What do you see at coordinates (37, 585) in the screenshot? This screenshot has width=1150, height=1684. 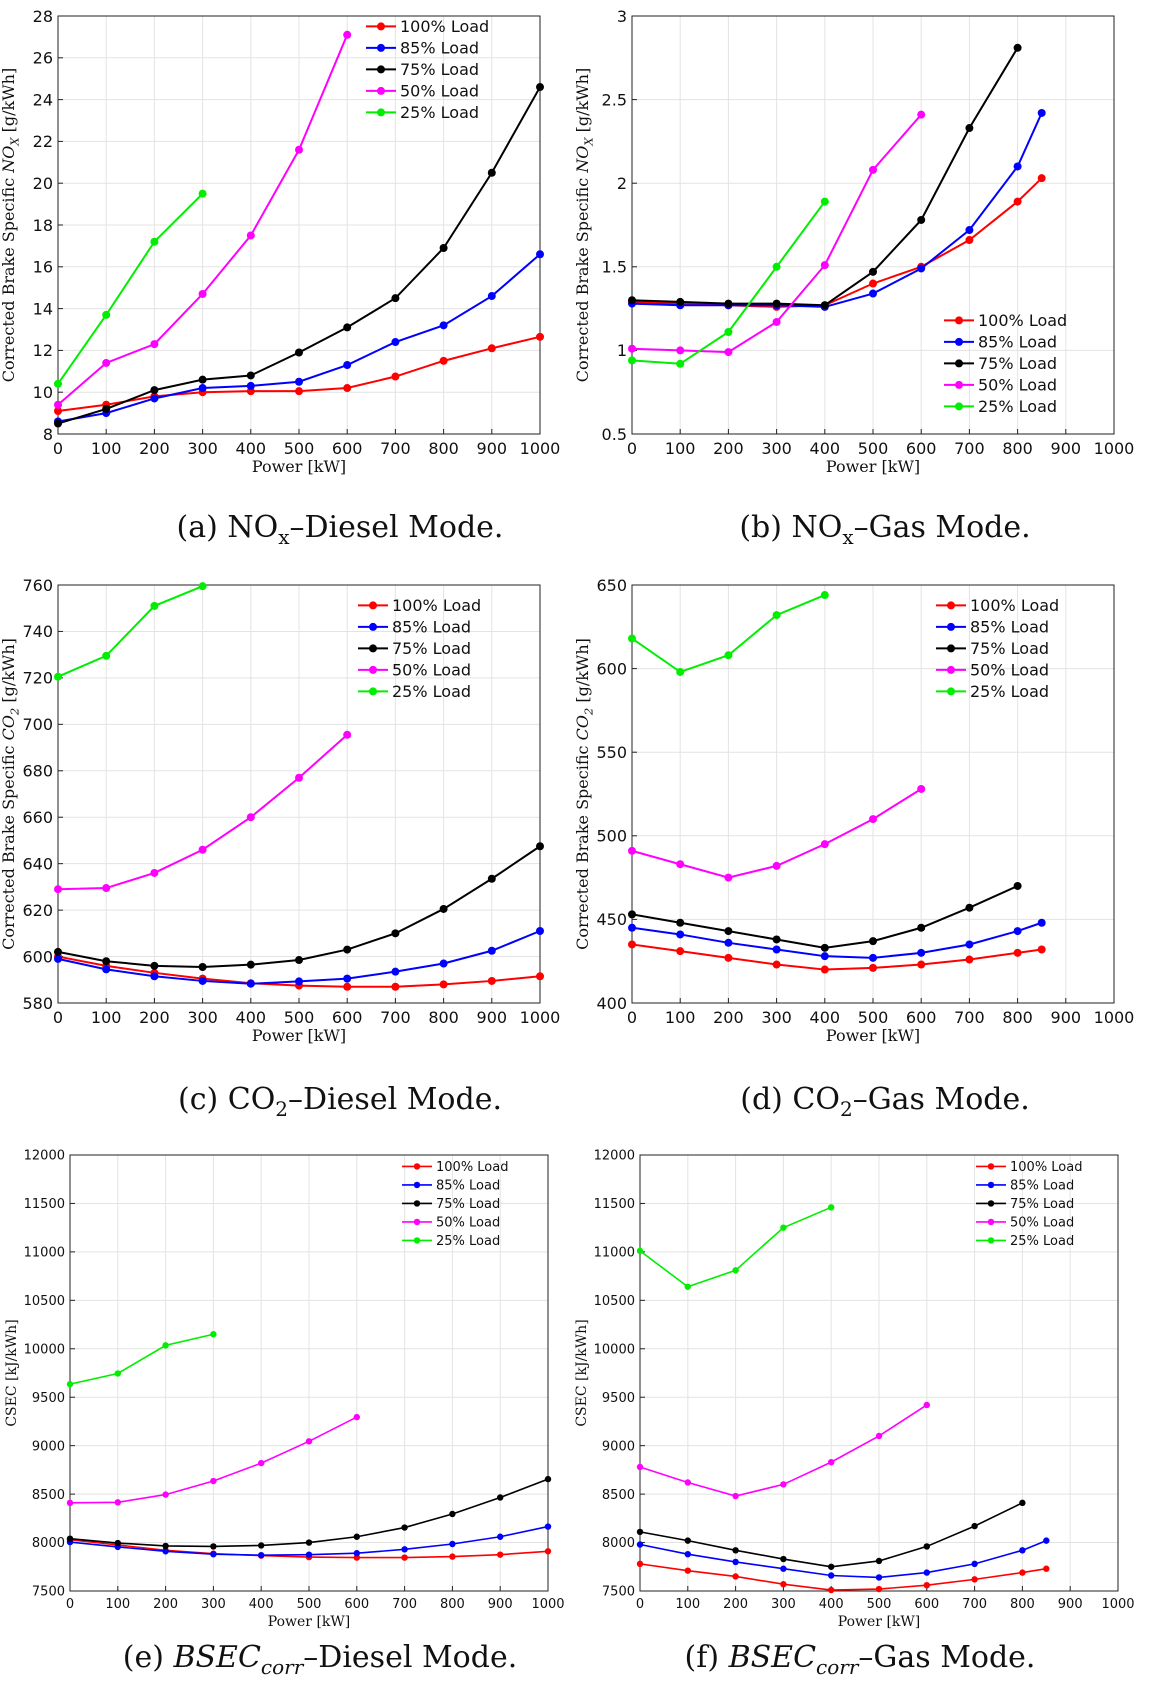 I see `y-tick-label: 760` at bounding box center [37, 585].